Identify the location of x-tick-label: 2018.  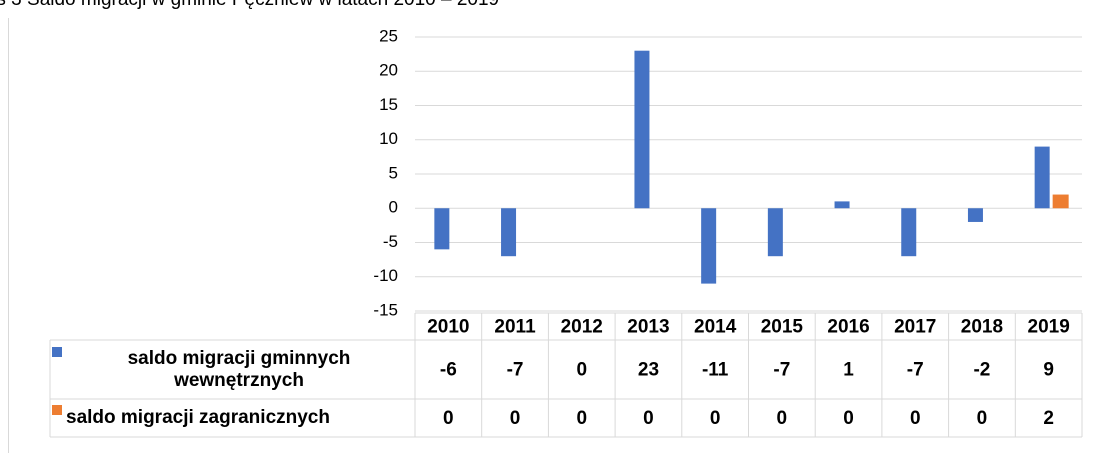
(982, 327).